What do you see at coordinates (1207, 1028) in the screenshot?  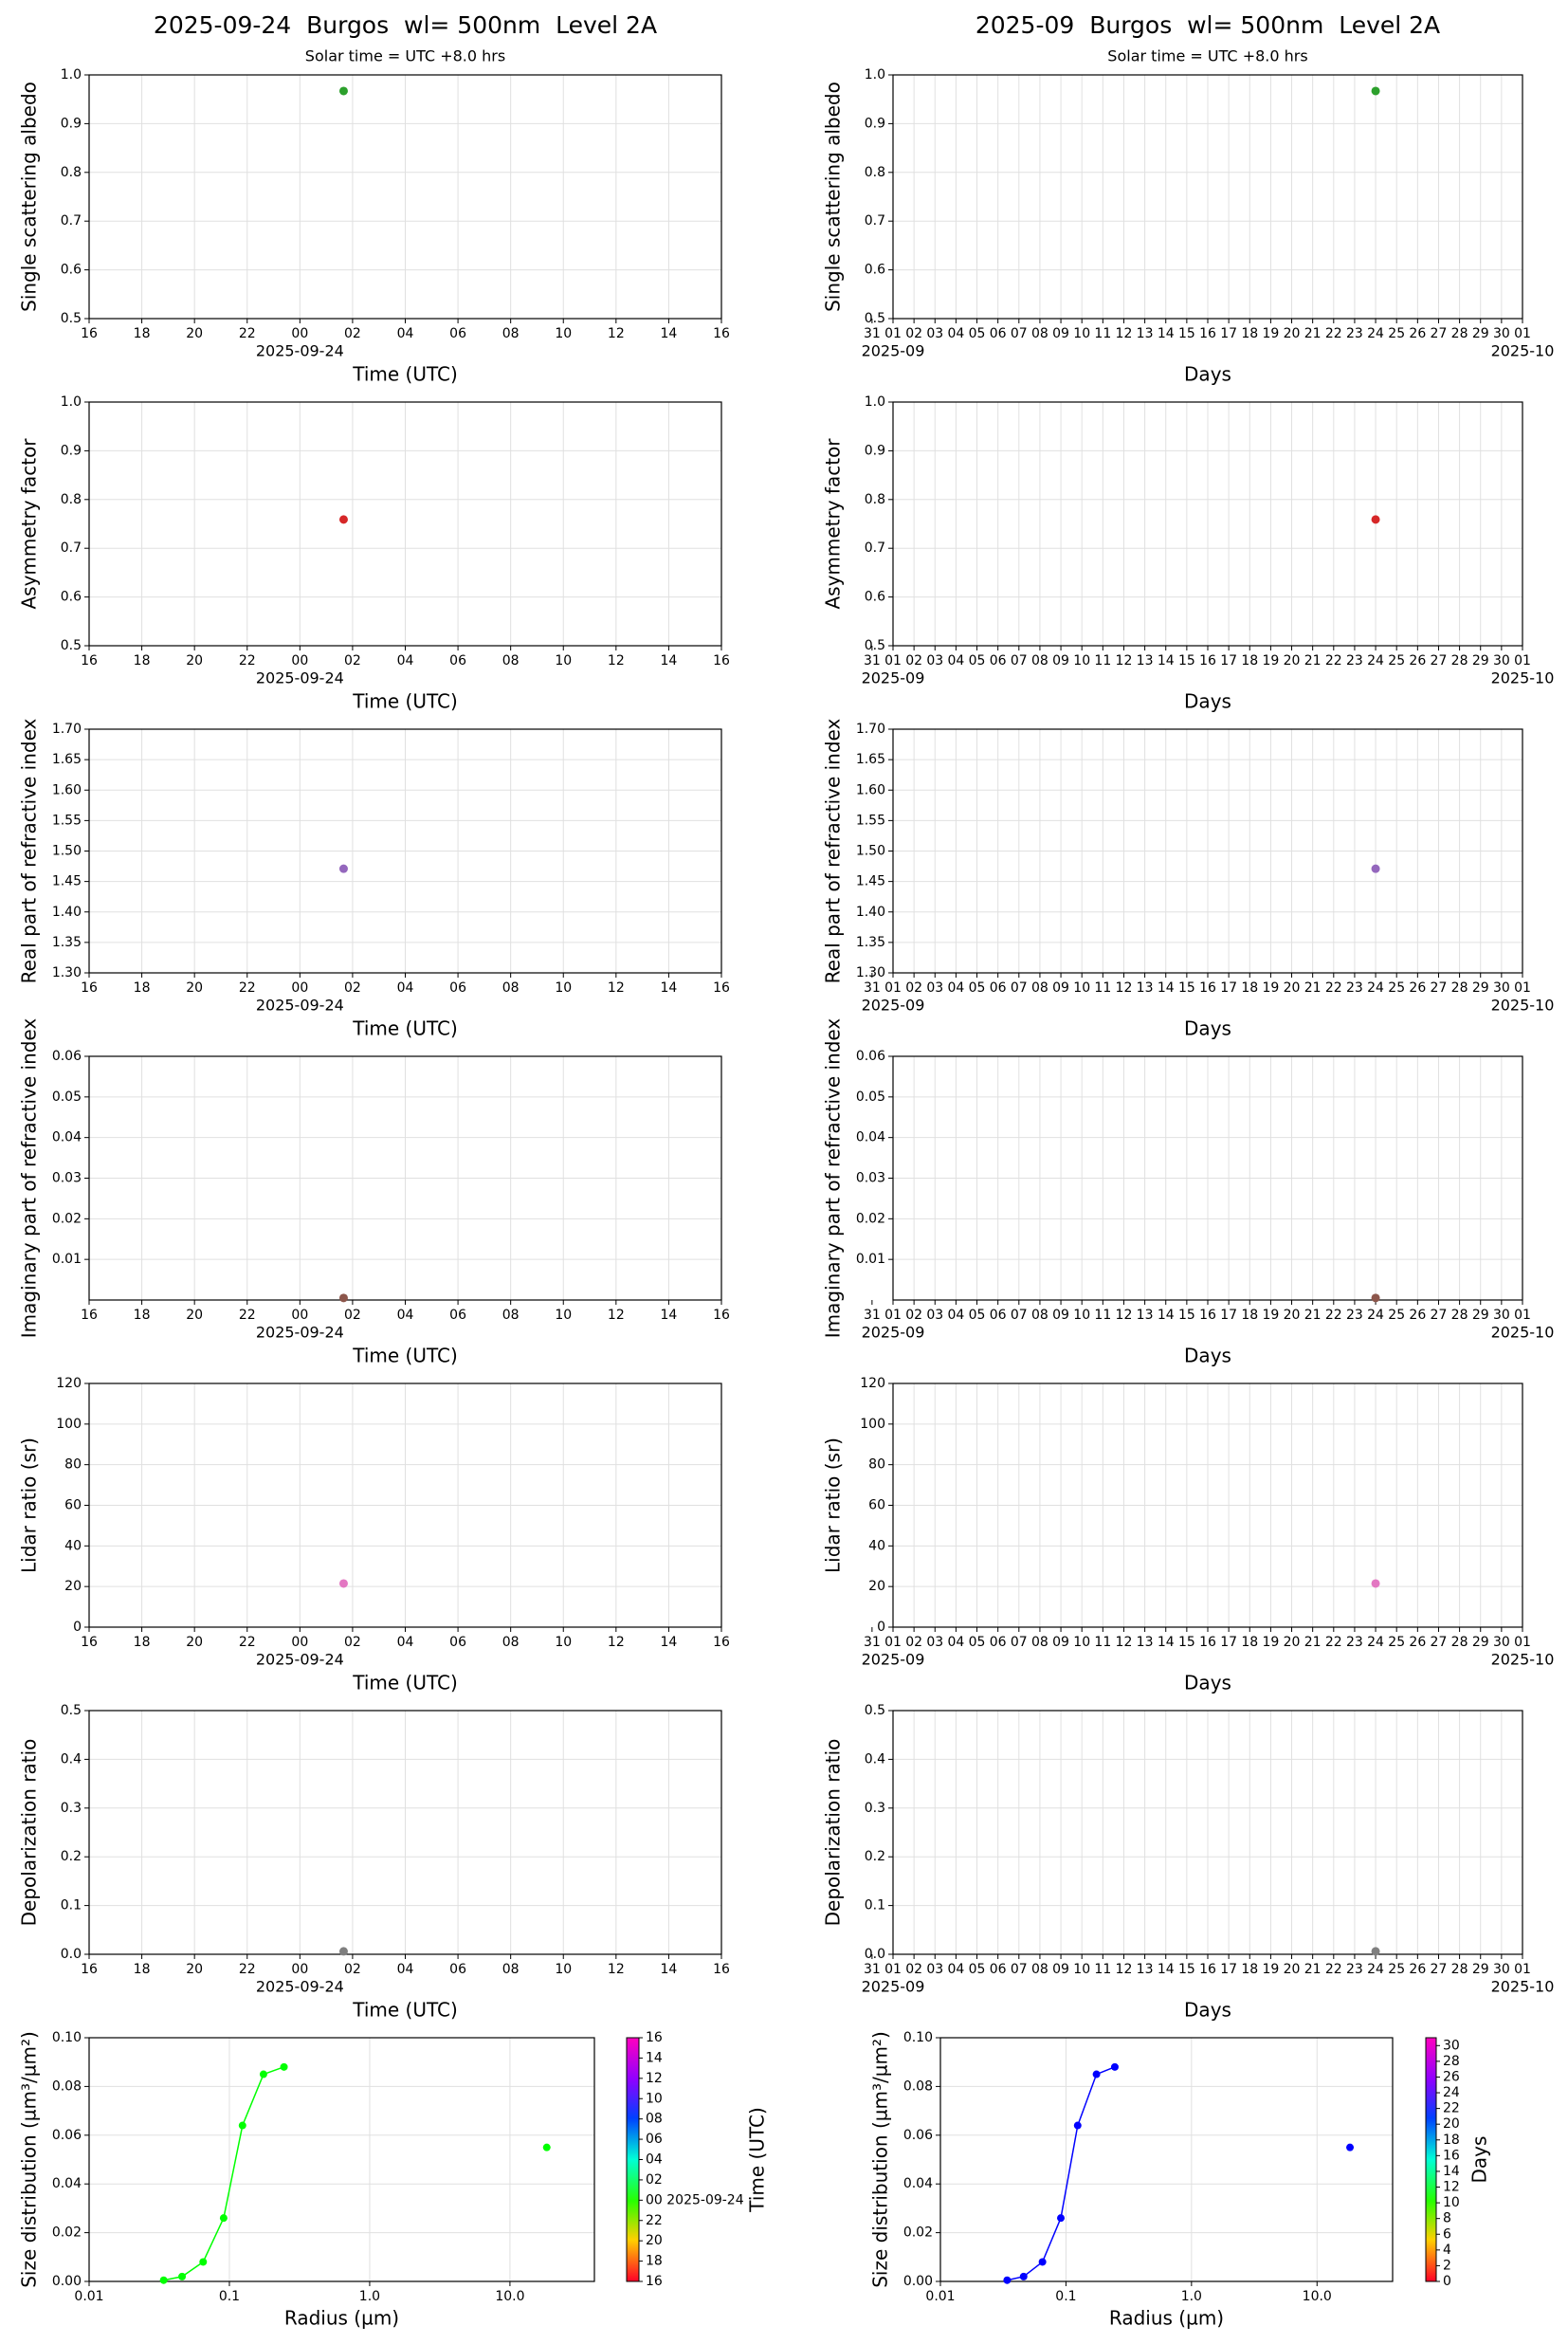 I see `x-axis-label: Days` at bounding box center [1207, 1028].